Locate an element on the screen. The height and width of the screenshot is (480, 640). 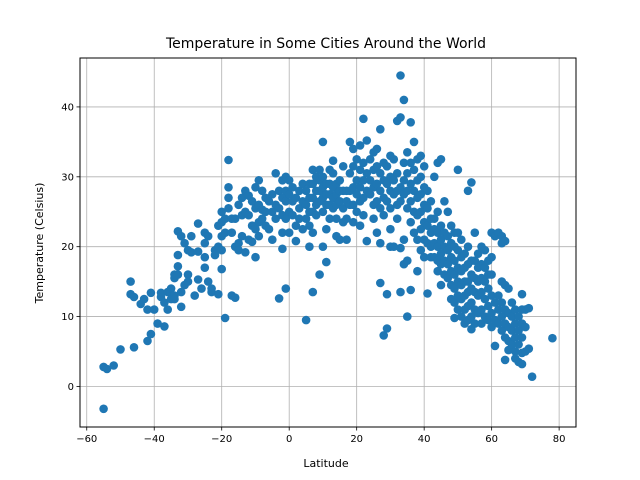
x-axis-label: Latitude is located at coordinates (326, 463).